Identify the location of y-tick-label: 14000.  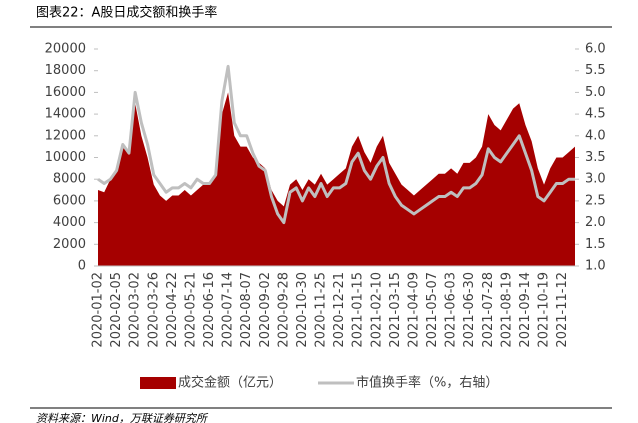
(65, 114).